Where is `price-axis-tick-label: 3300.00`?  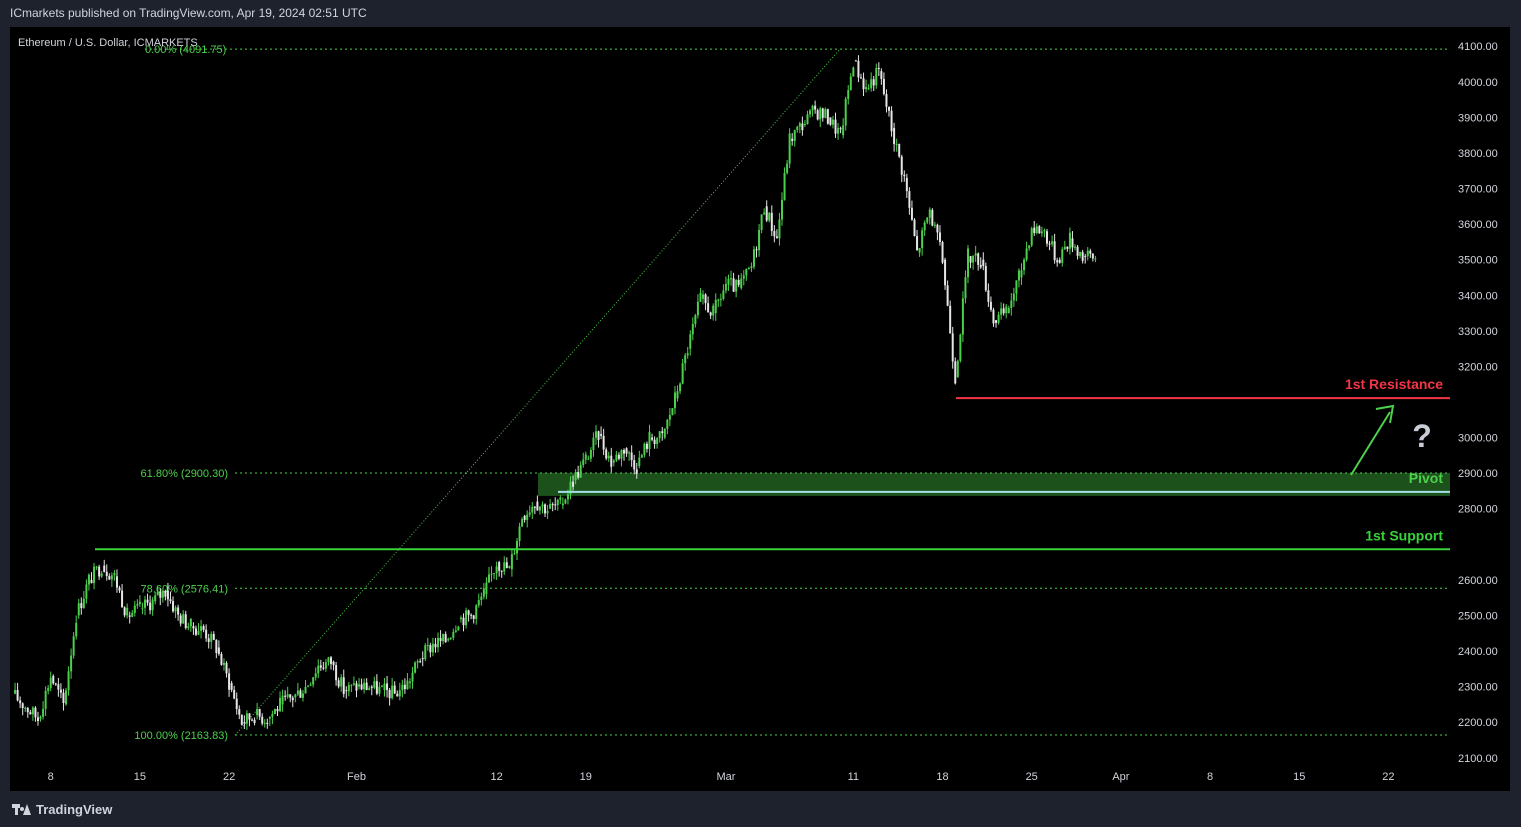
price-axis-tick-label: 3300.00 is located at coordinates (1478, 332).